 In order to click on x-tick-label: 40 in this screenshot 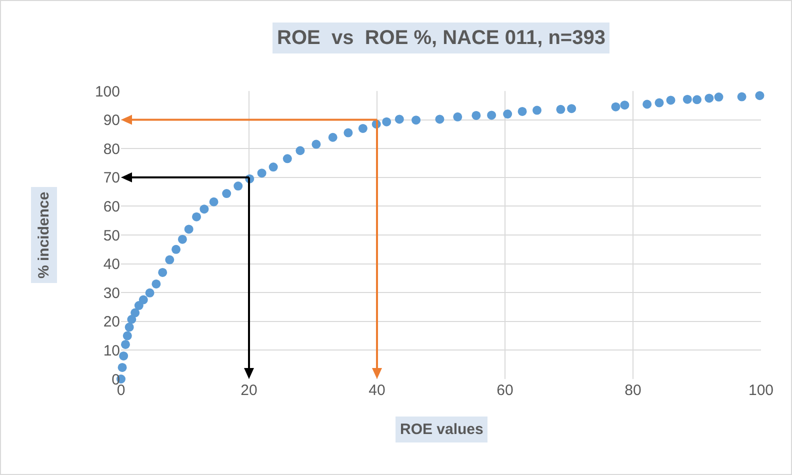, I will do `click(377, 390)`.